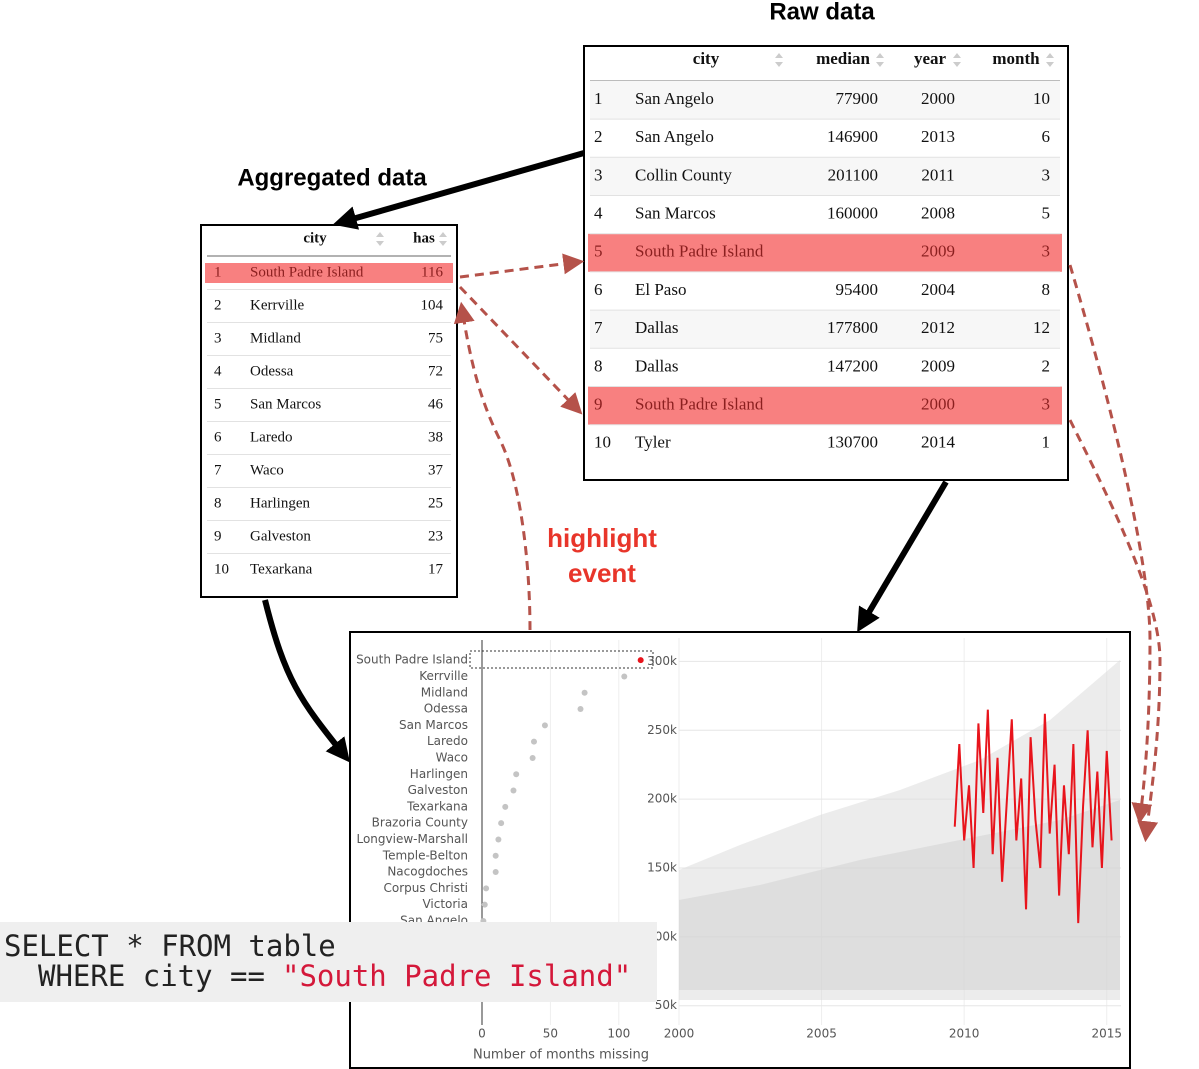  Describe the element at coordinates (435, 437) in the screenshot. I see `cell: 38` at that location.